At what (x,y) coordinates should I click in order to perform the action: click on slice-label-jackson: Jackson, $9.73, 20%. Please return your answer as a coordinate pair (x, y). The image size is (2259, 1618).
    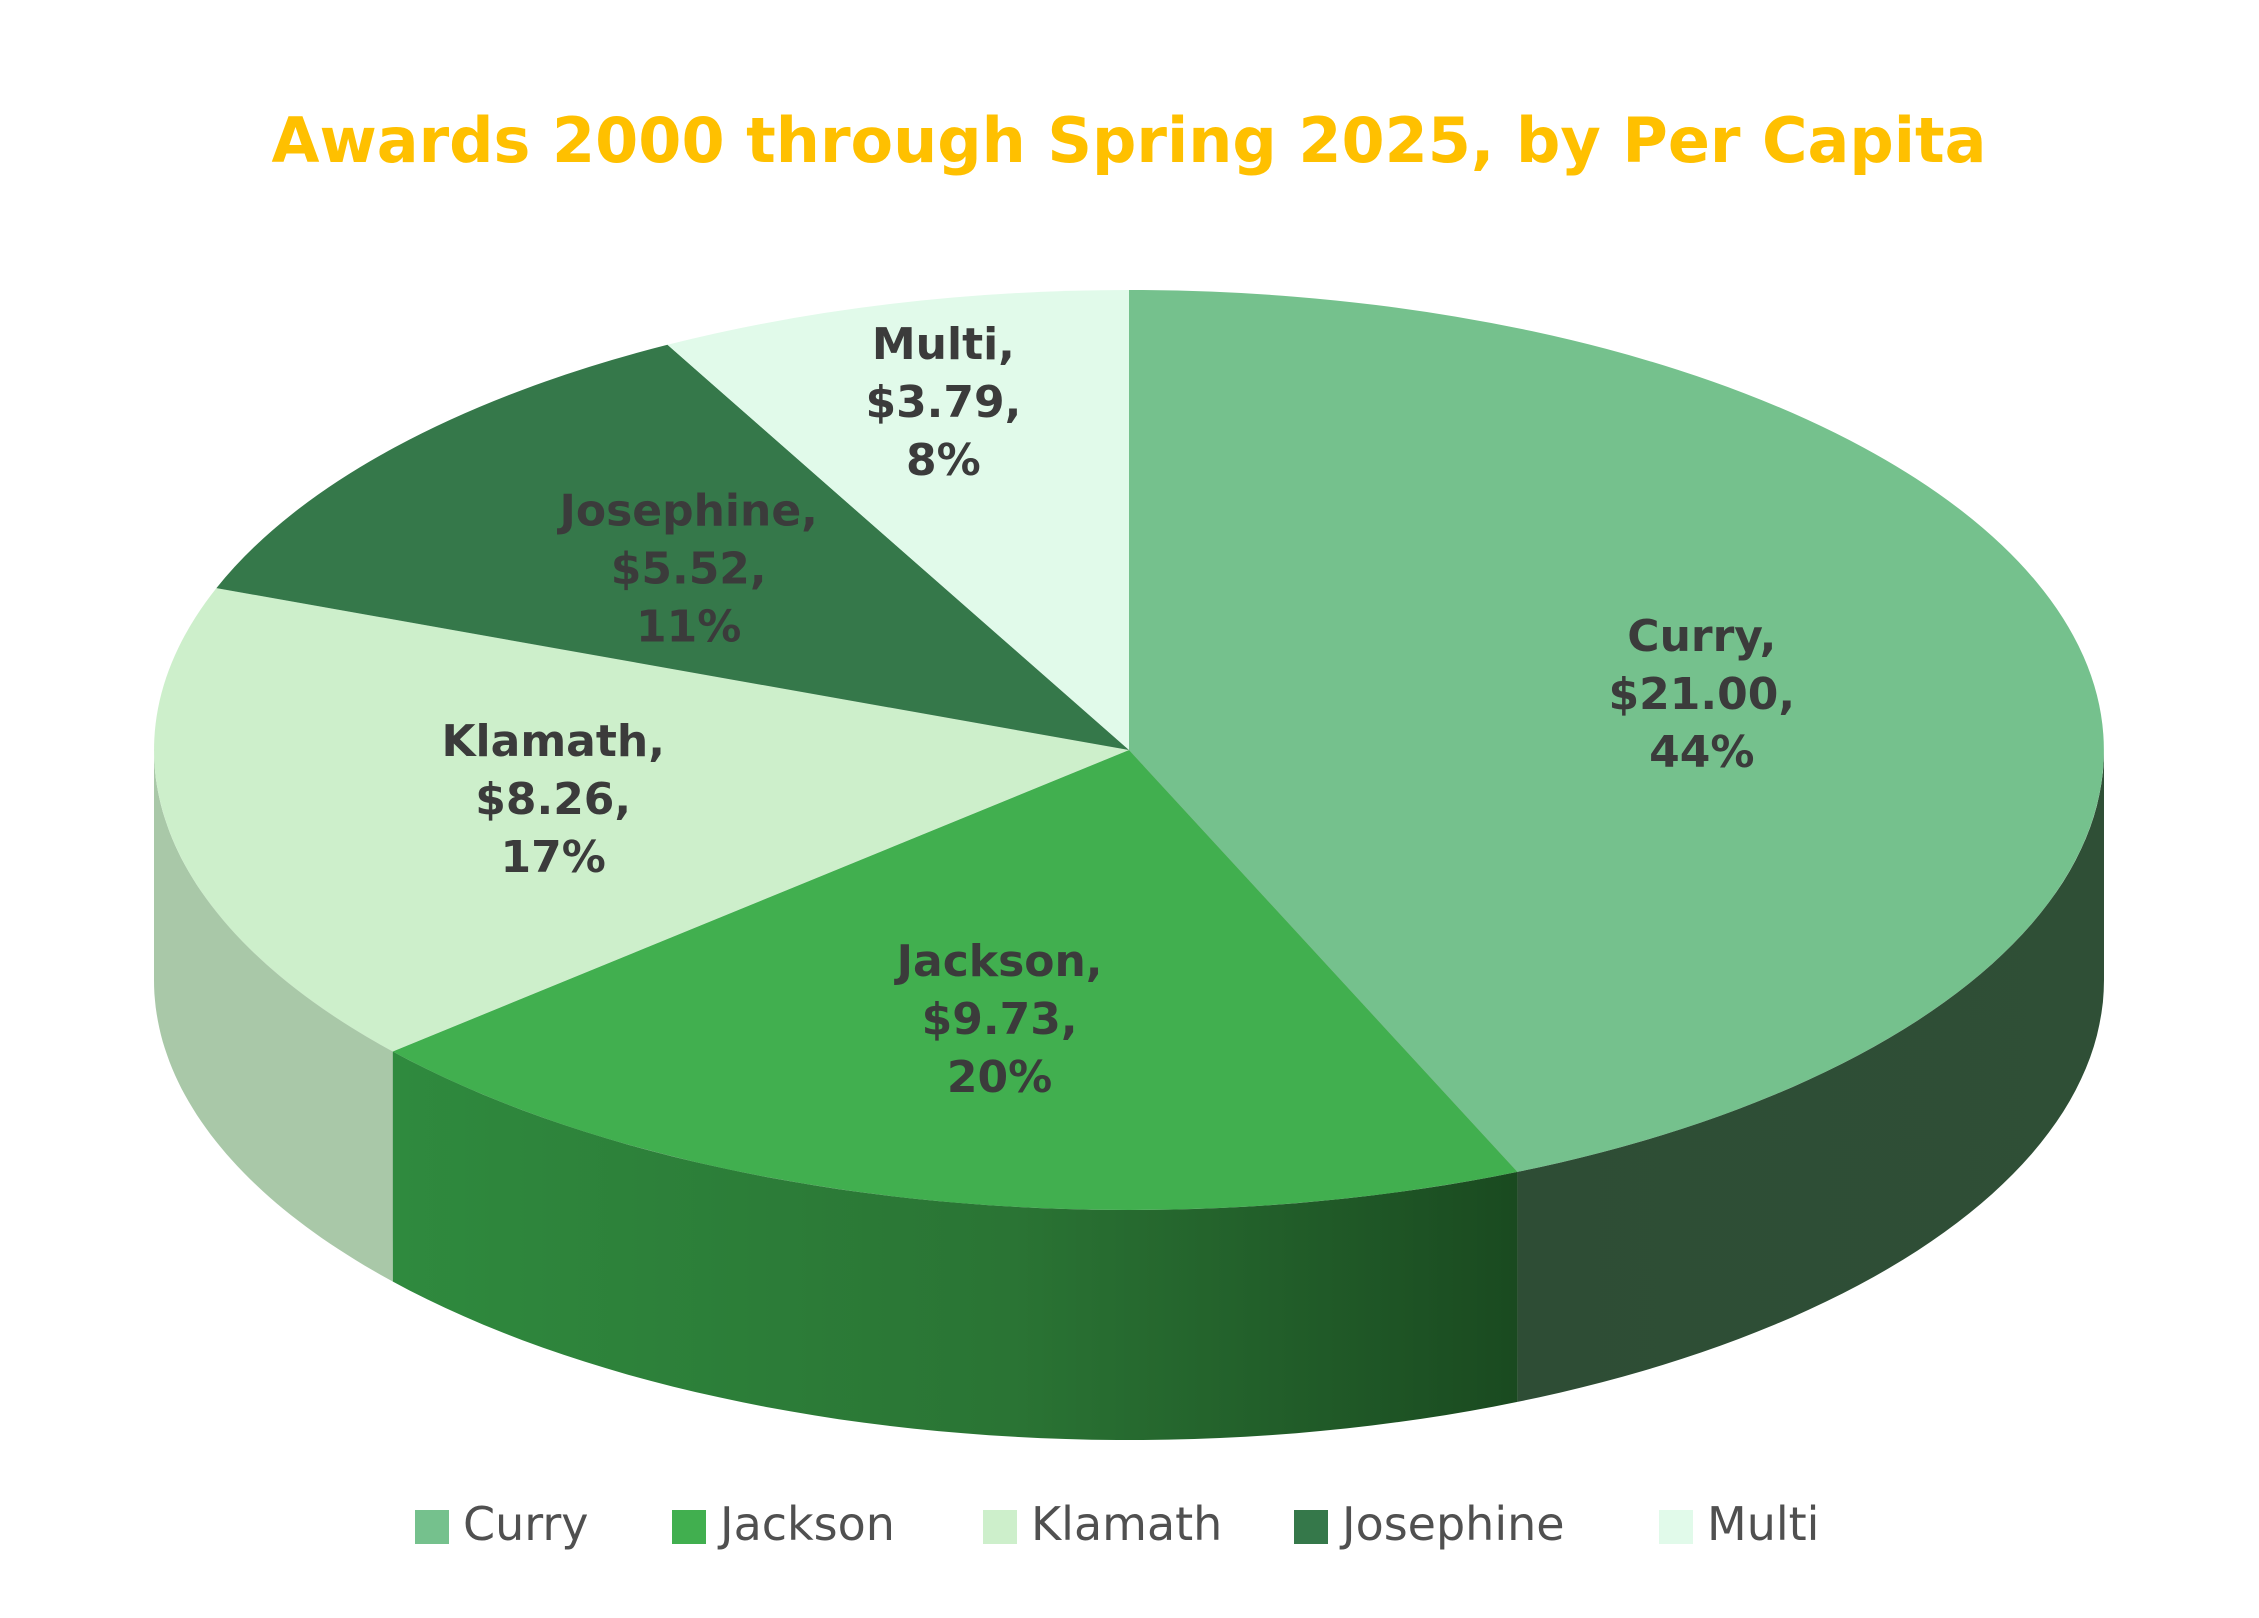
    Looking at the image, I should click on (998, 1019).